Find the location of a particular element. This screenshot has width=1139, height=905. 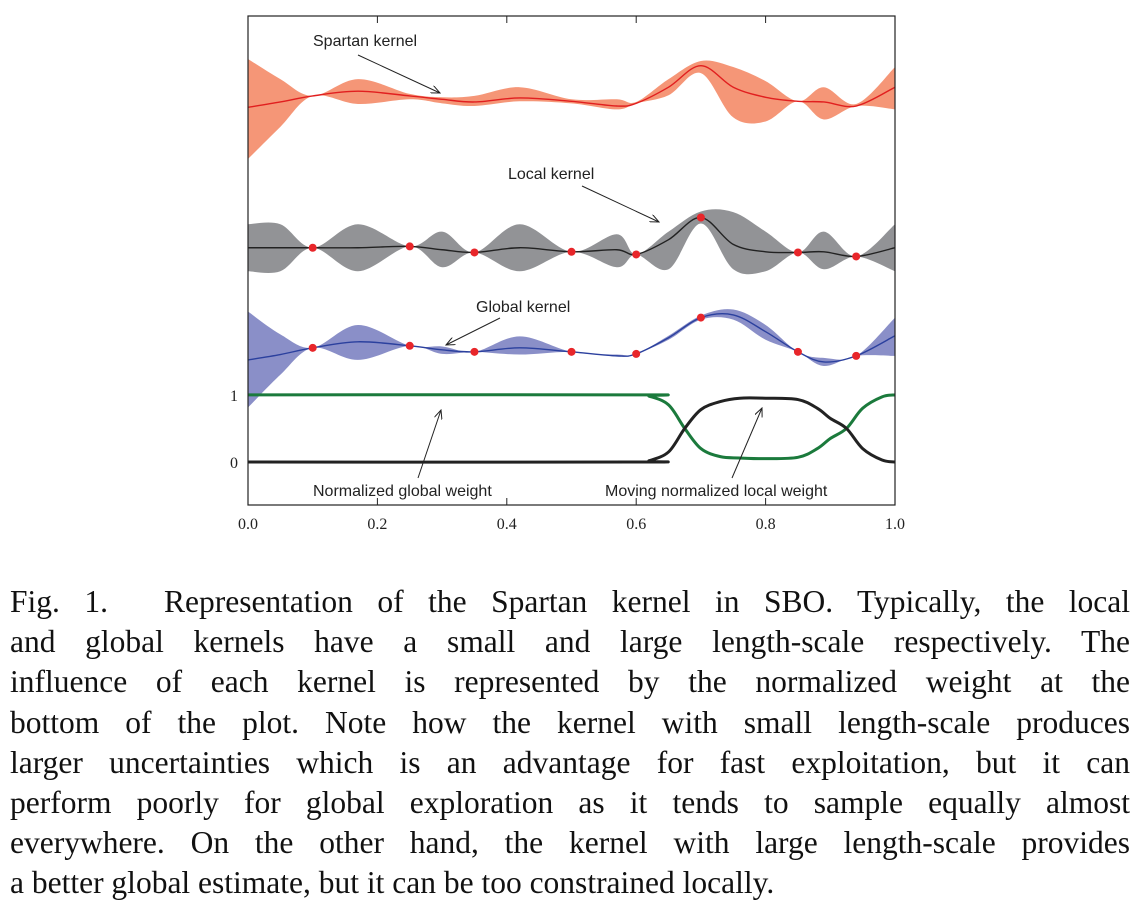

arrow-spartan is located at coordinates (398, 73).